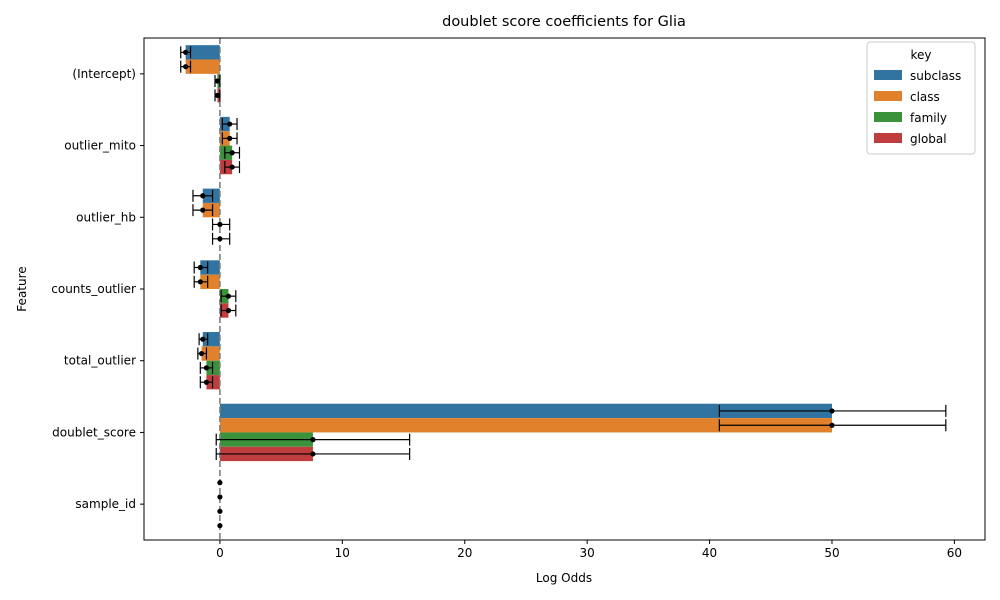 This screenshot has width=1000, height=600. Describe the element at coordinates (888, 117) in the screenshot. I see `legend-swatch-family` at that location.